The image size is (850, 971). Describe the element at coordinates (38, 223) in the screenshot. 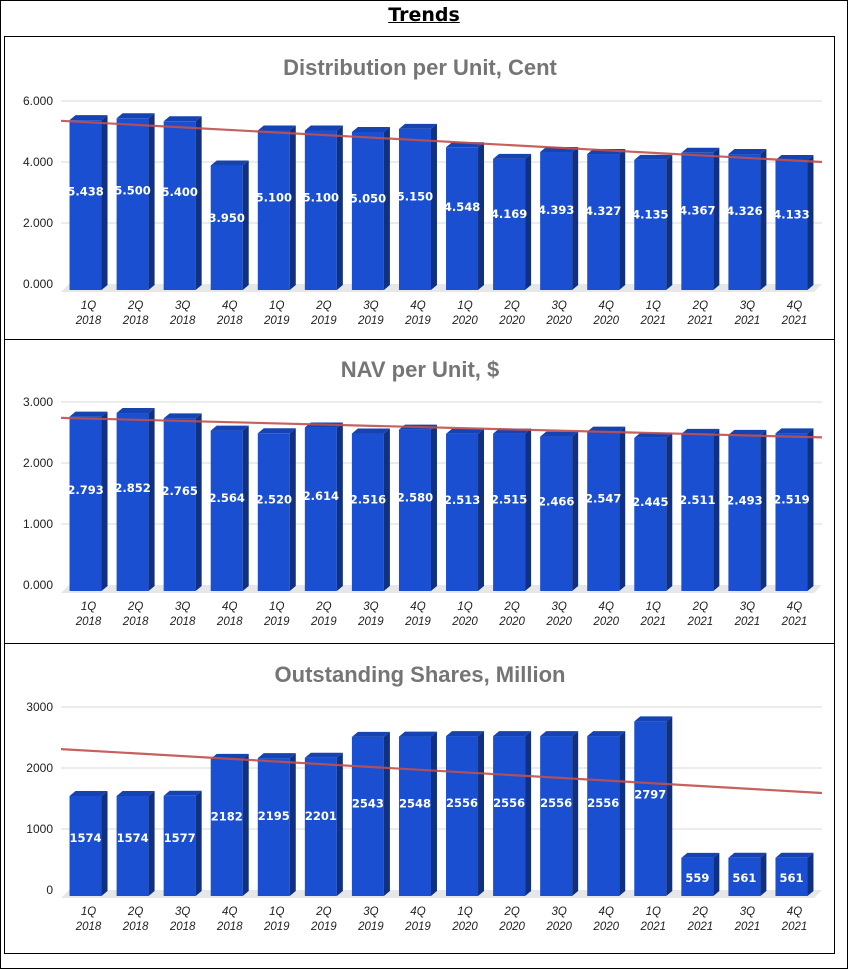

I see `y-tick-label: 2.000` at that location.